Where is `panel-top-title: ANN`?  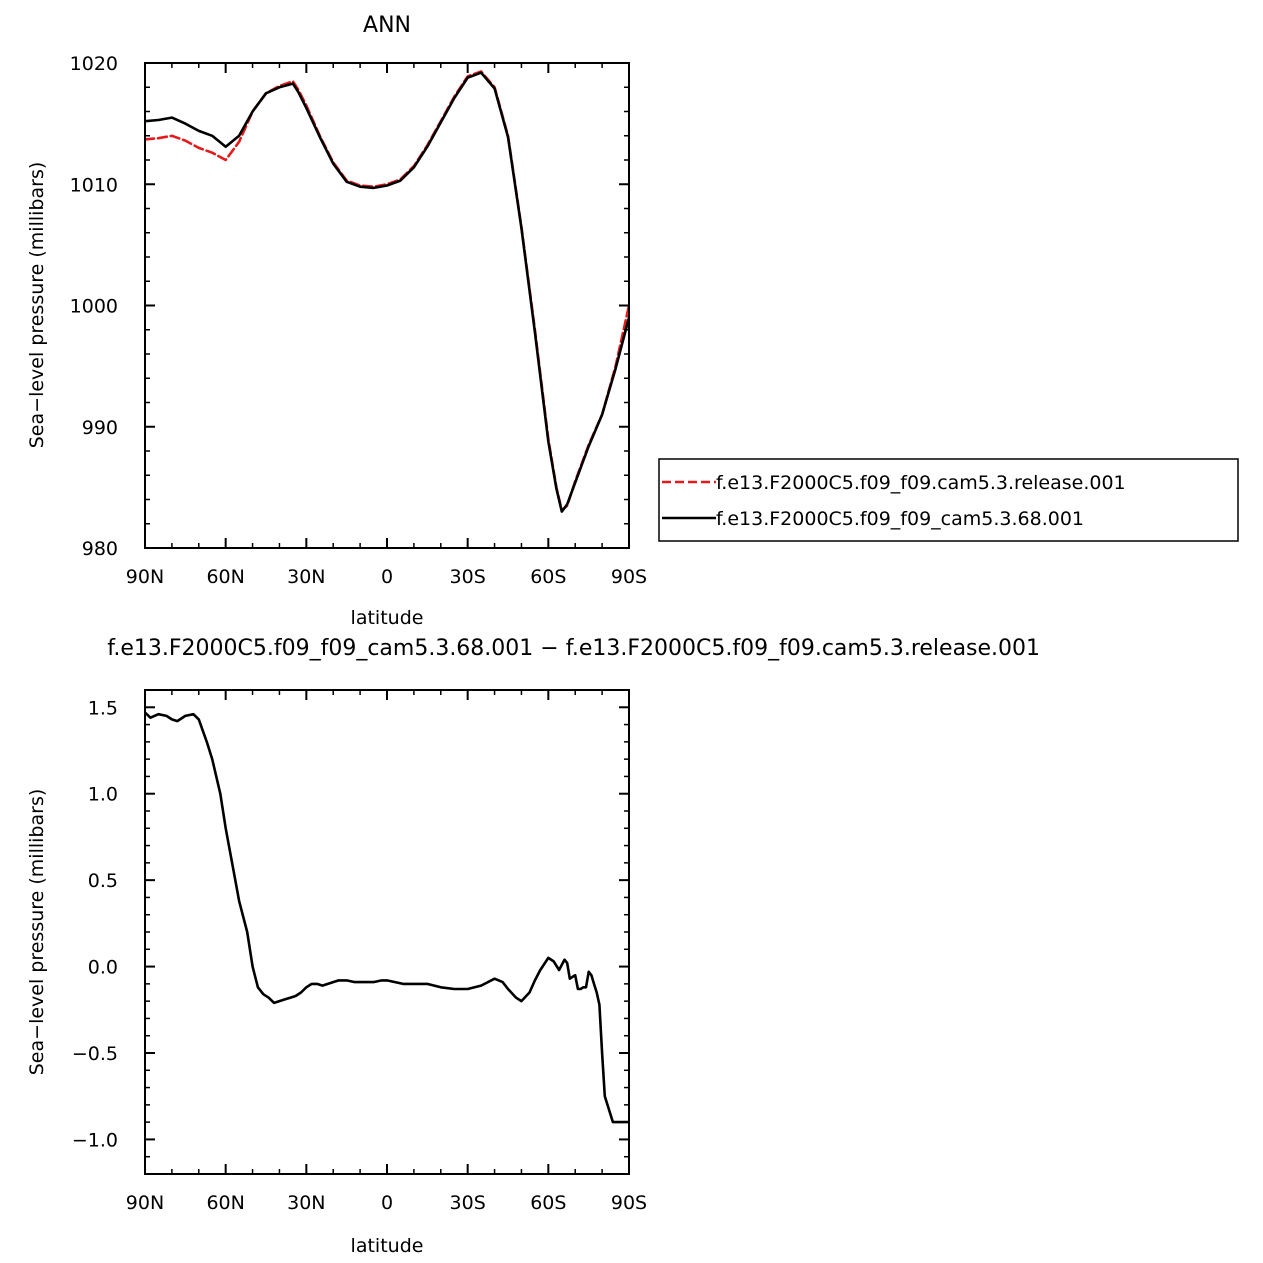 panel-top-title: ANN is located at coordinates (387, 25).